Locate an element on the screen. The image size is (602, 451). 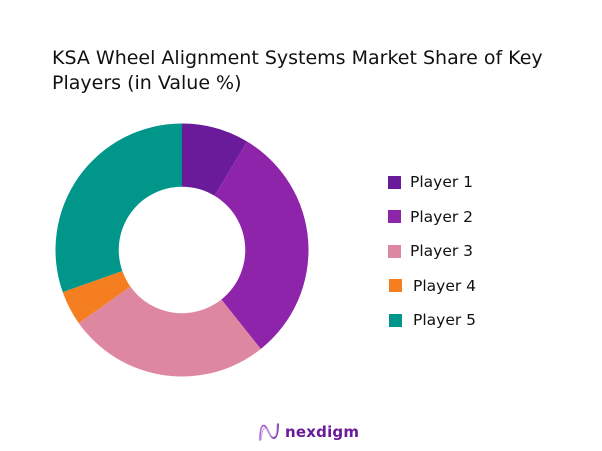
legend-item-player-4: Player 4 is located at coordinates (432, 286).